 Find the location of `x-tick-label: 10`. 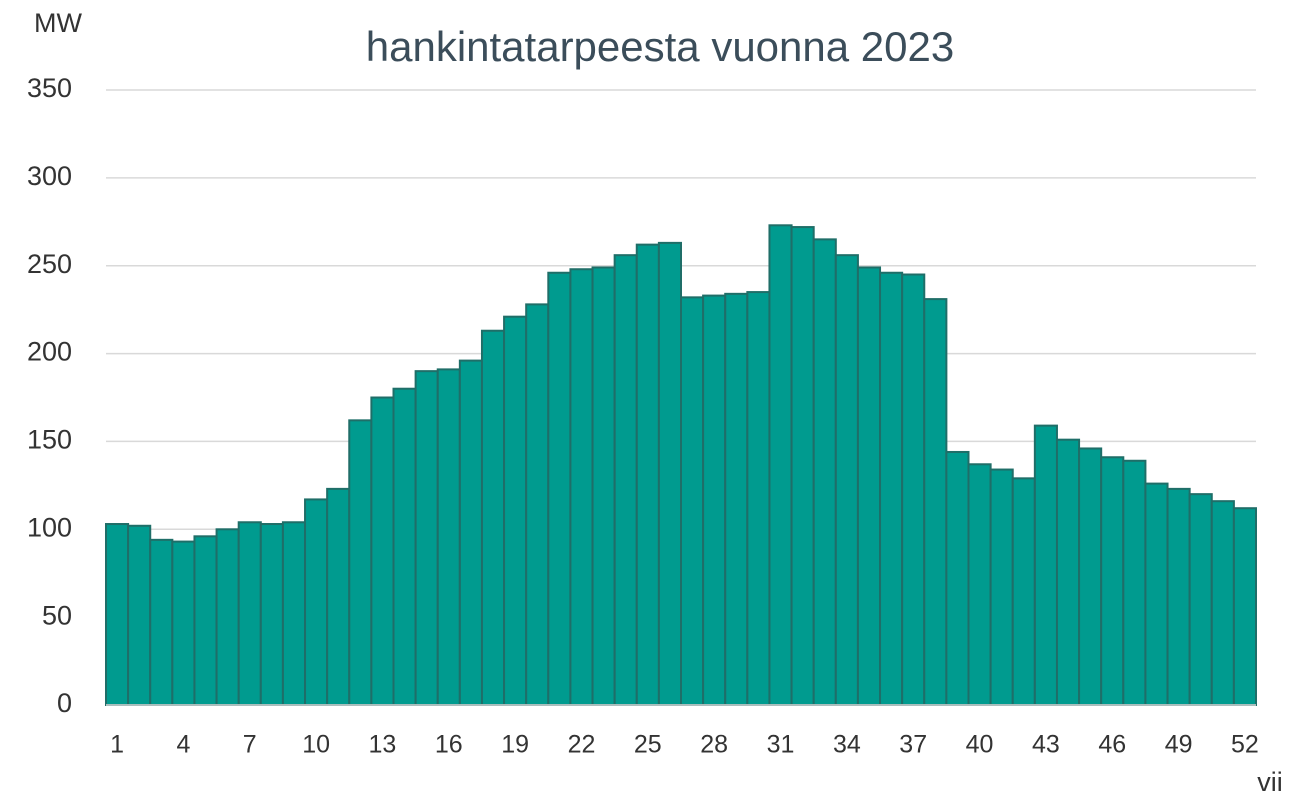

x-tick-label: 10 is located at coordinates (316, 745).